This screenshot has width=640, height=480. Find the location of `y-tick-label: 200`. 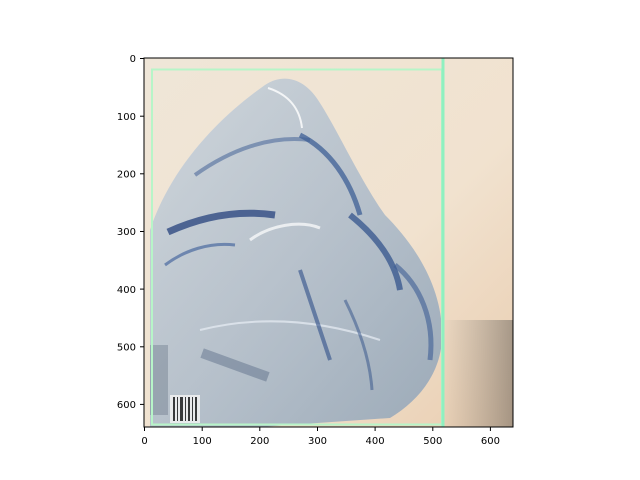

y-tick-label: 200 is located at coordinates (126, 175).